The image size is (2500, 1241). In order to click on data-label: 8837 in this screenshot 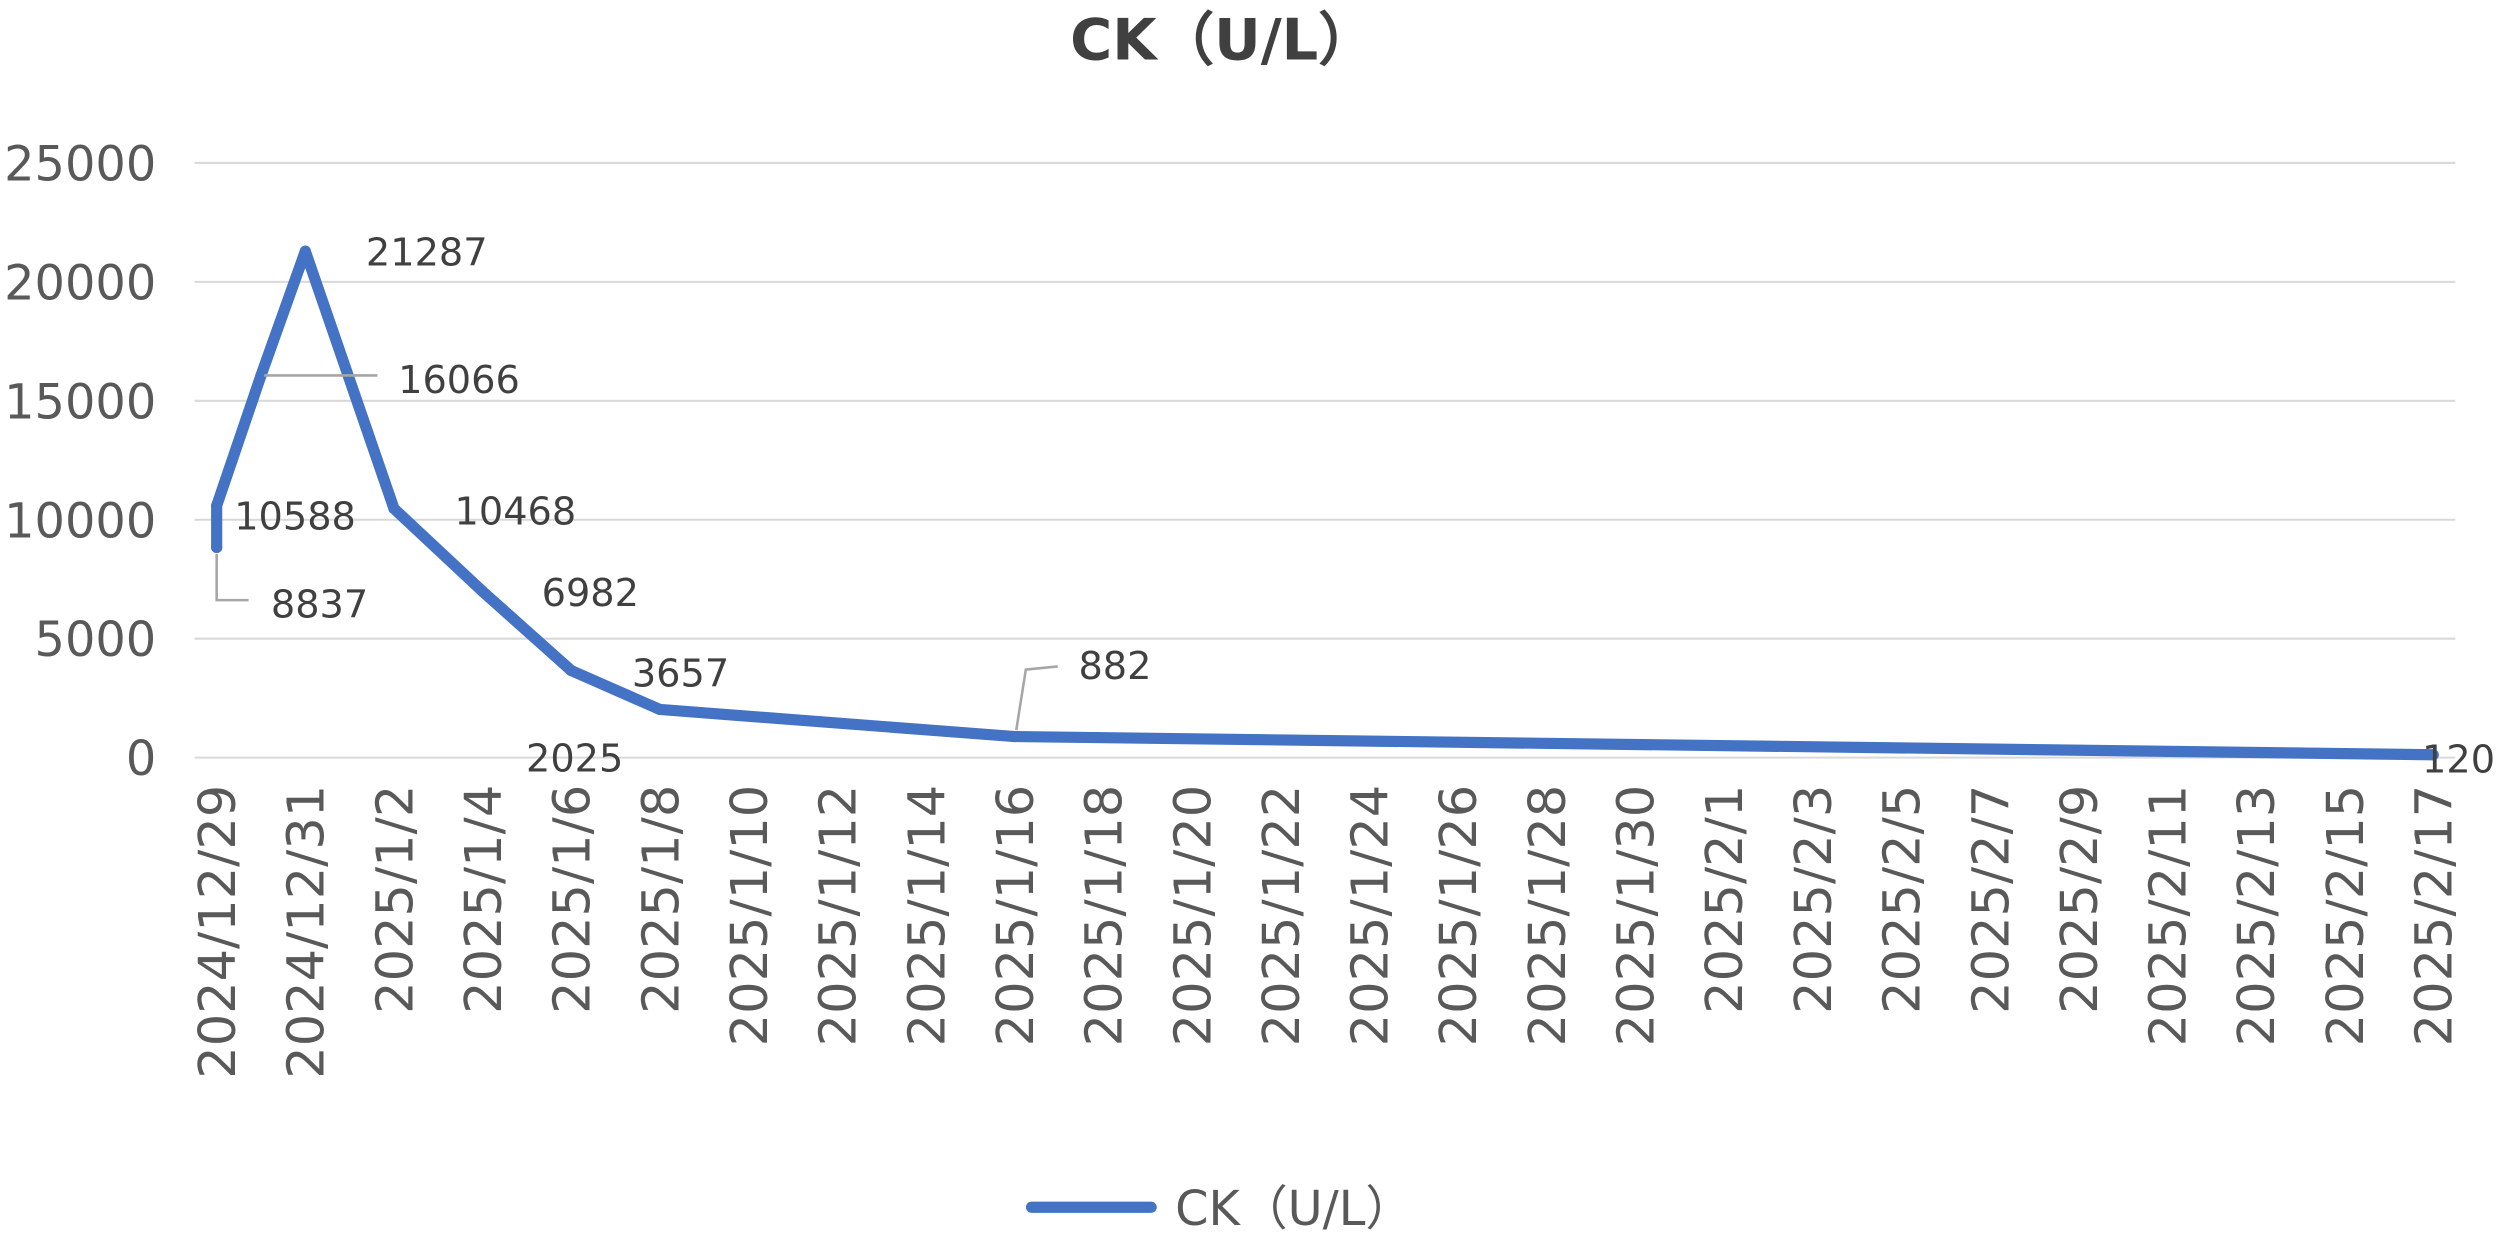, I will do `click(319, 605)`.